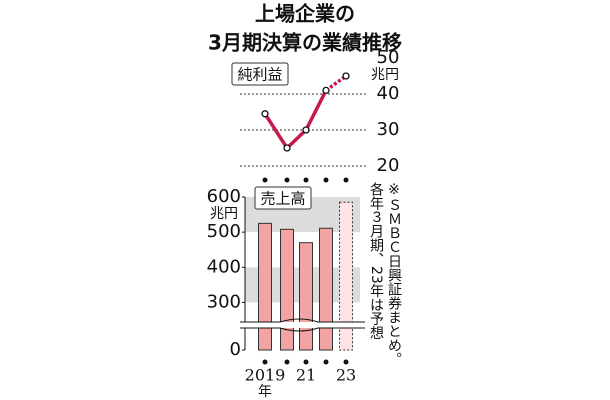 This screenshot has height=400, width=610. I want to click on forecast-line, so click(336, 83).